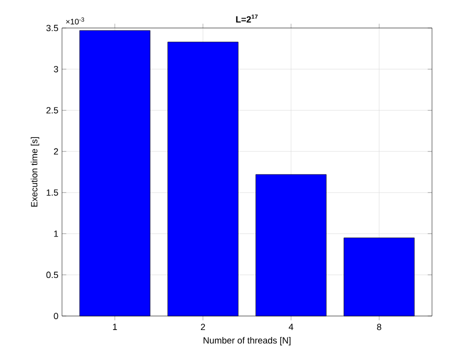 The image size is (474, 355). I want to click on y-axis-title: Execution time [s], so click(35, 172).